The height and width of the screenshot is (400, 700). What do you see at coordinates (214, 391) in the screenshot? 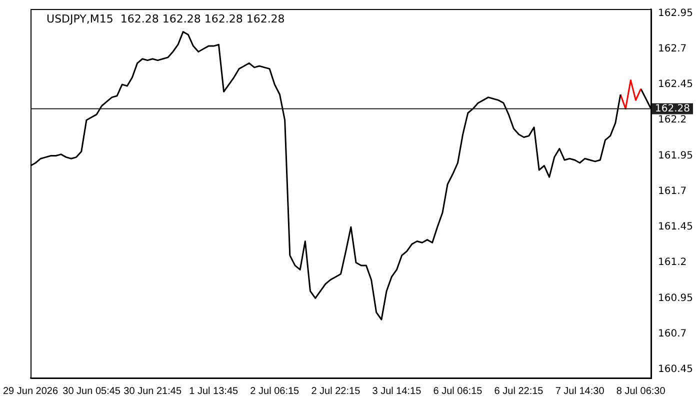
I see `x-tick-label: 1 Jul 13:45` at bounding box center [214, 391].